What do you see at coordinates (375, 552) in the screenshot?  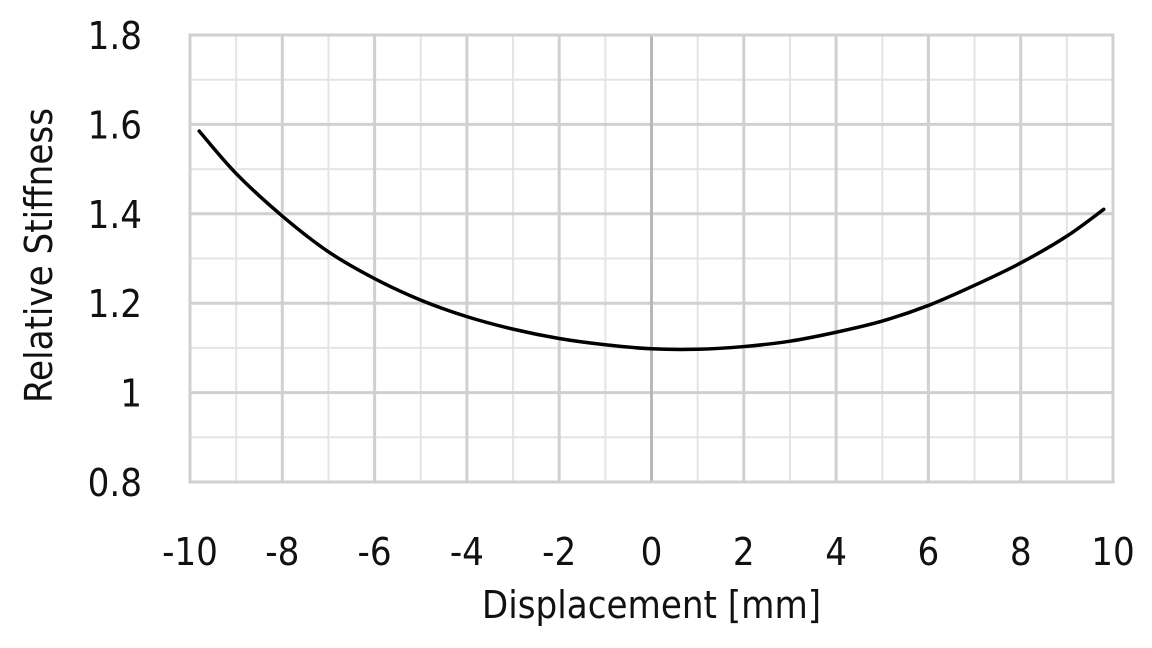 I see `x-tick-label: -6` at bounding box center [375, 552].